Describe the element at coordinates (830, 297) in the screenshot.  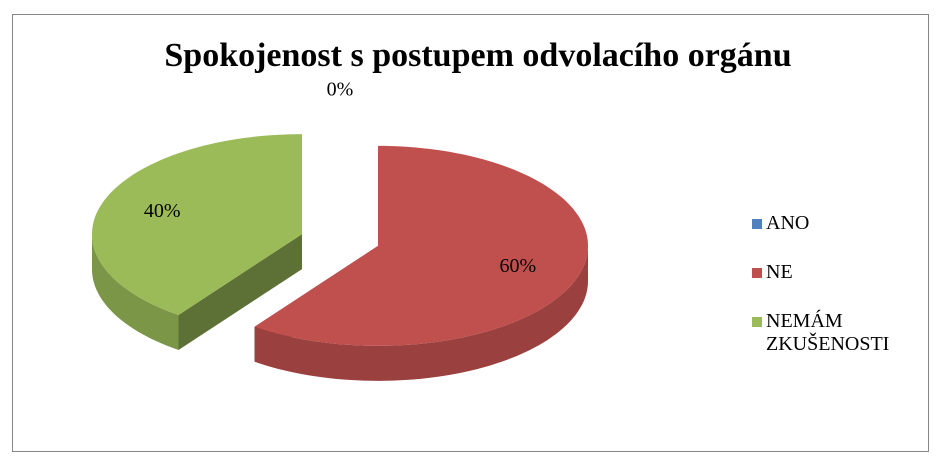
I see `legend: ANO NE NEMÁM ZKUŠENOSTI` at that location.